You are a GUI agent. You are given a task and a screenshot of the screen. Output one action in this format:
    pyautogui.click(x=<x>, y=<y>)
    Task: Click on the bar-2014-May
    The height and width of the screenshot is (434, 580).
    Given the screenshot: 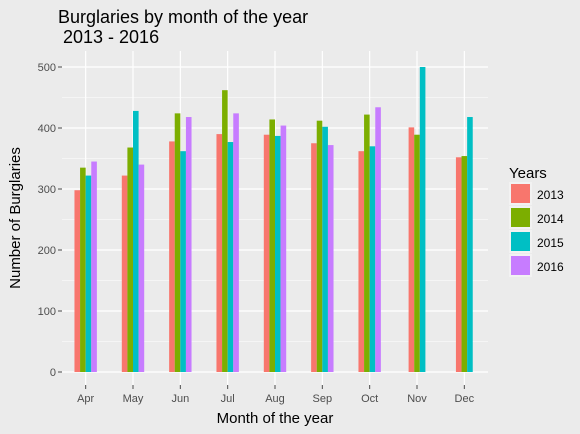 What is the action you would take?
    pyautogui.click(x=130, y=259)
    